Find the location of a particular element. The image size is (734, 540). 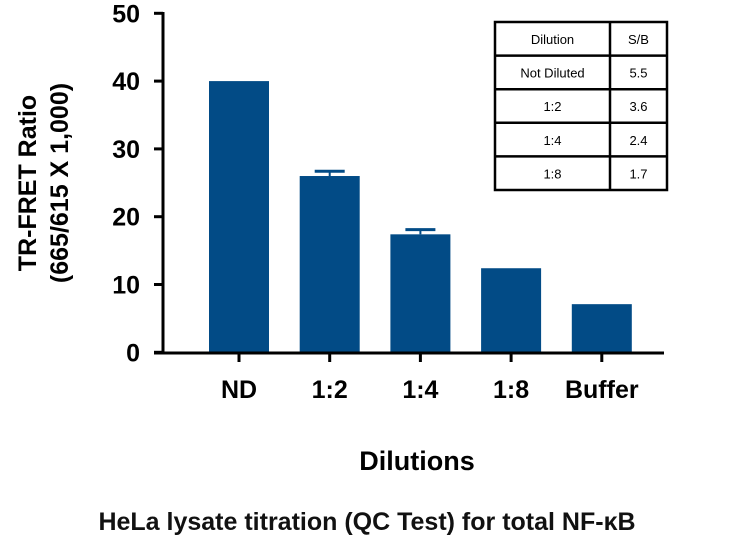

table-cell-sb: 1.7 is located at coordinates (638, 173).